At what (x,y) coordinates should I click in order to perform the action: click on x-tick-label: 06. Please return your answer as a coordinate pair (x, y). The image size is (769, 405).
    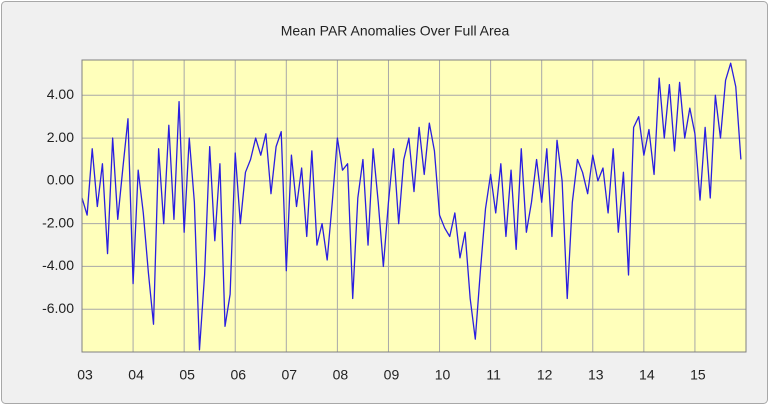
    Looking at the image, I should click on (238, 375).